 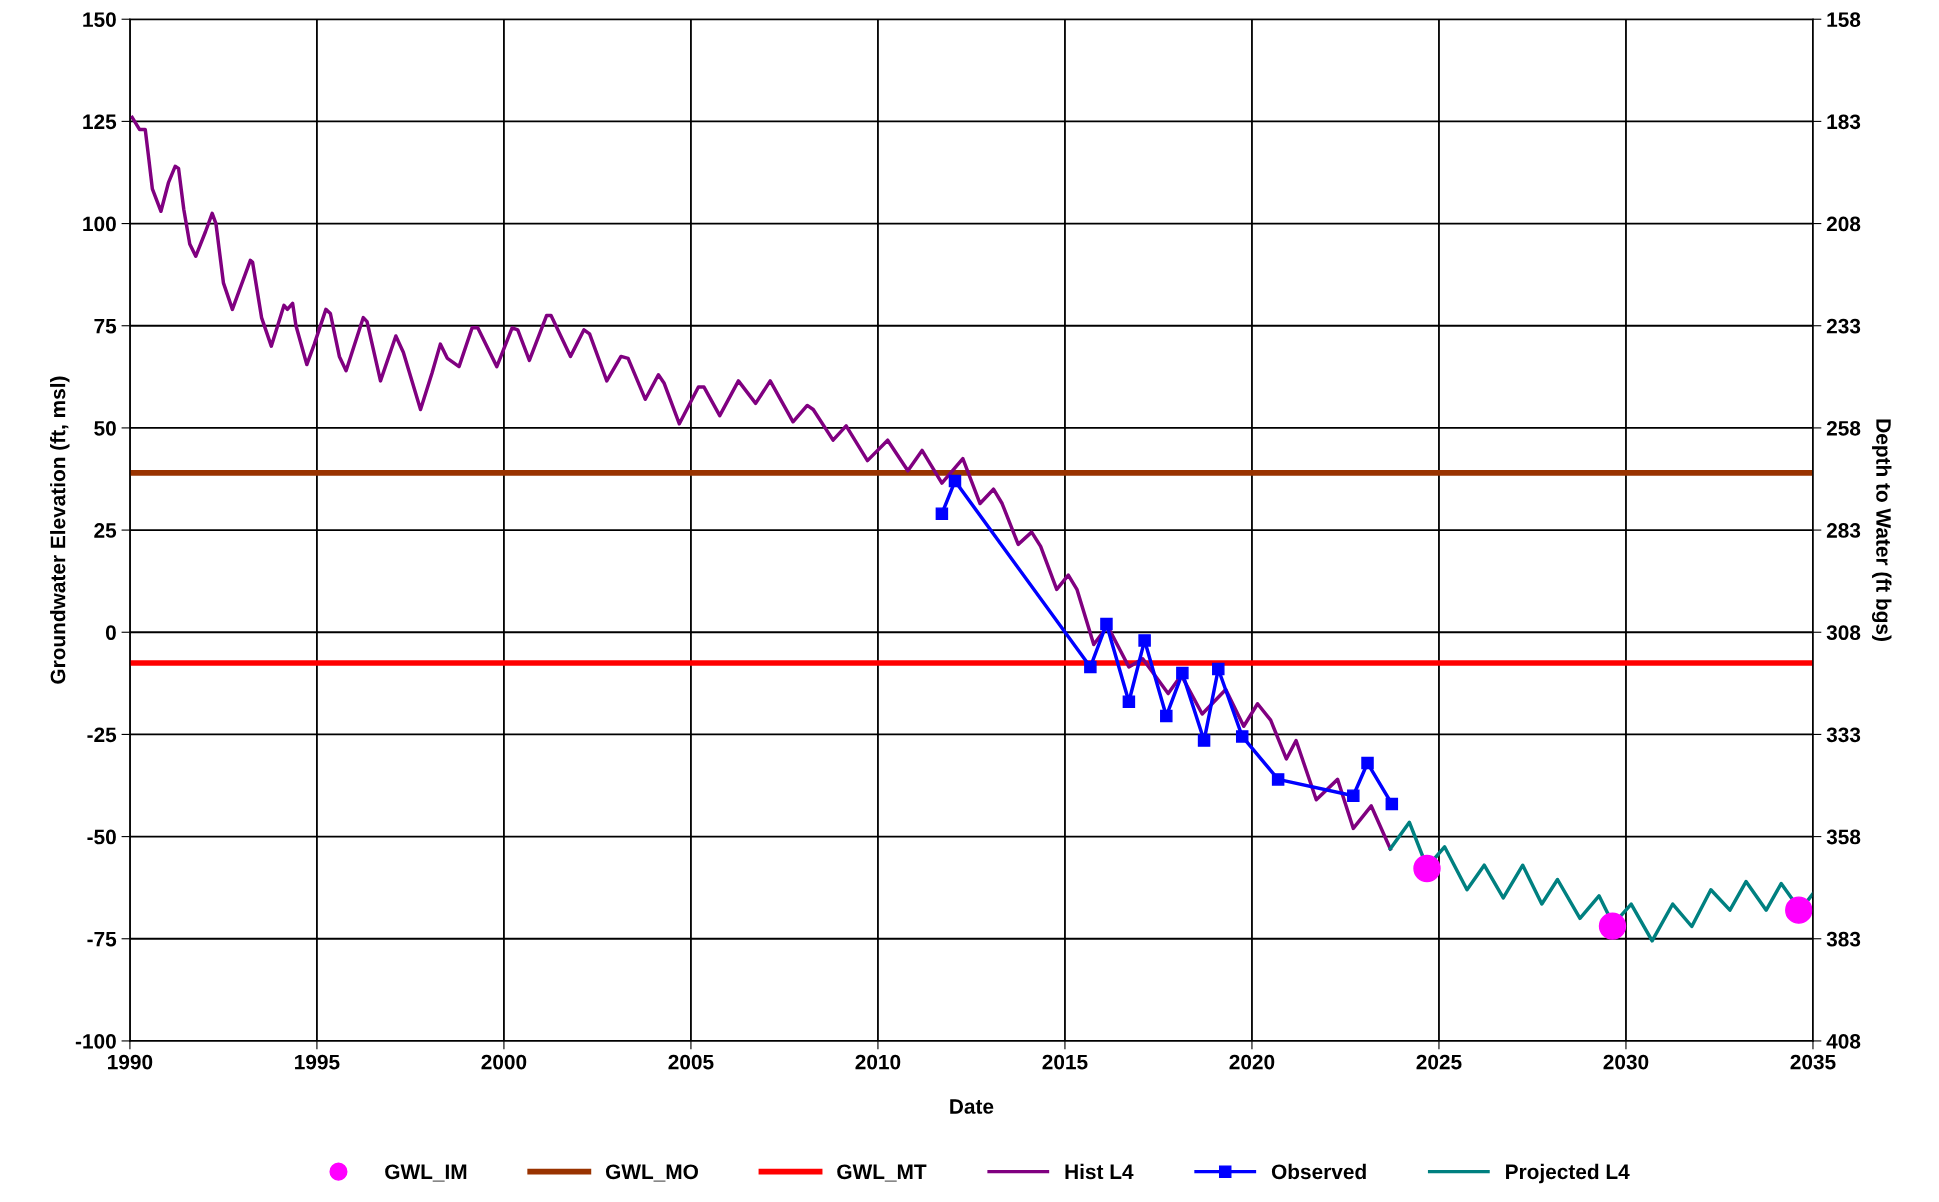 What do you see at coordinates (95, 1041) in the screenshot?
I see `y-tick-label: -100` at bounding box center [95, 1041].